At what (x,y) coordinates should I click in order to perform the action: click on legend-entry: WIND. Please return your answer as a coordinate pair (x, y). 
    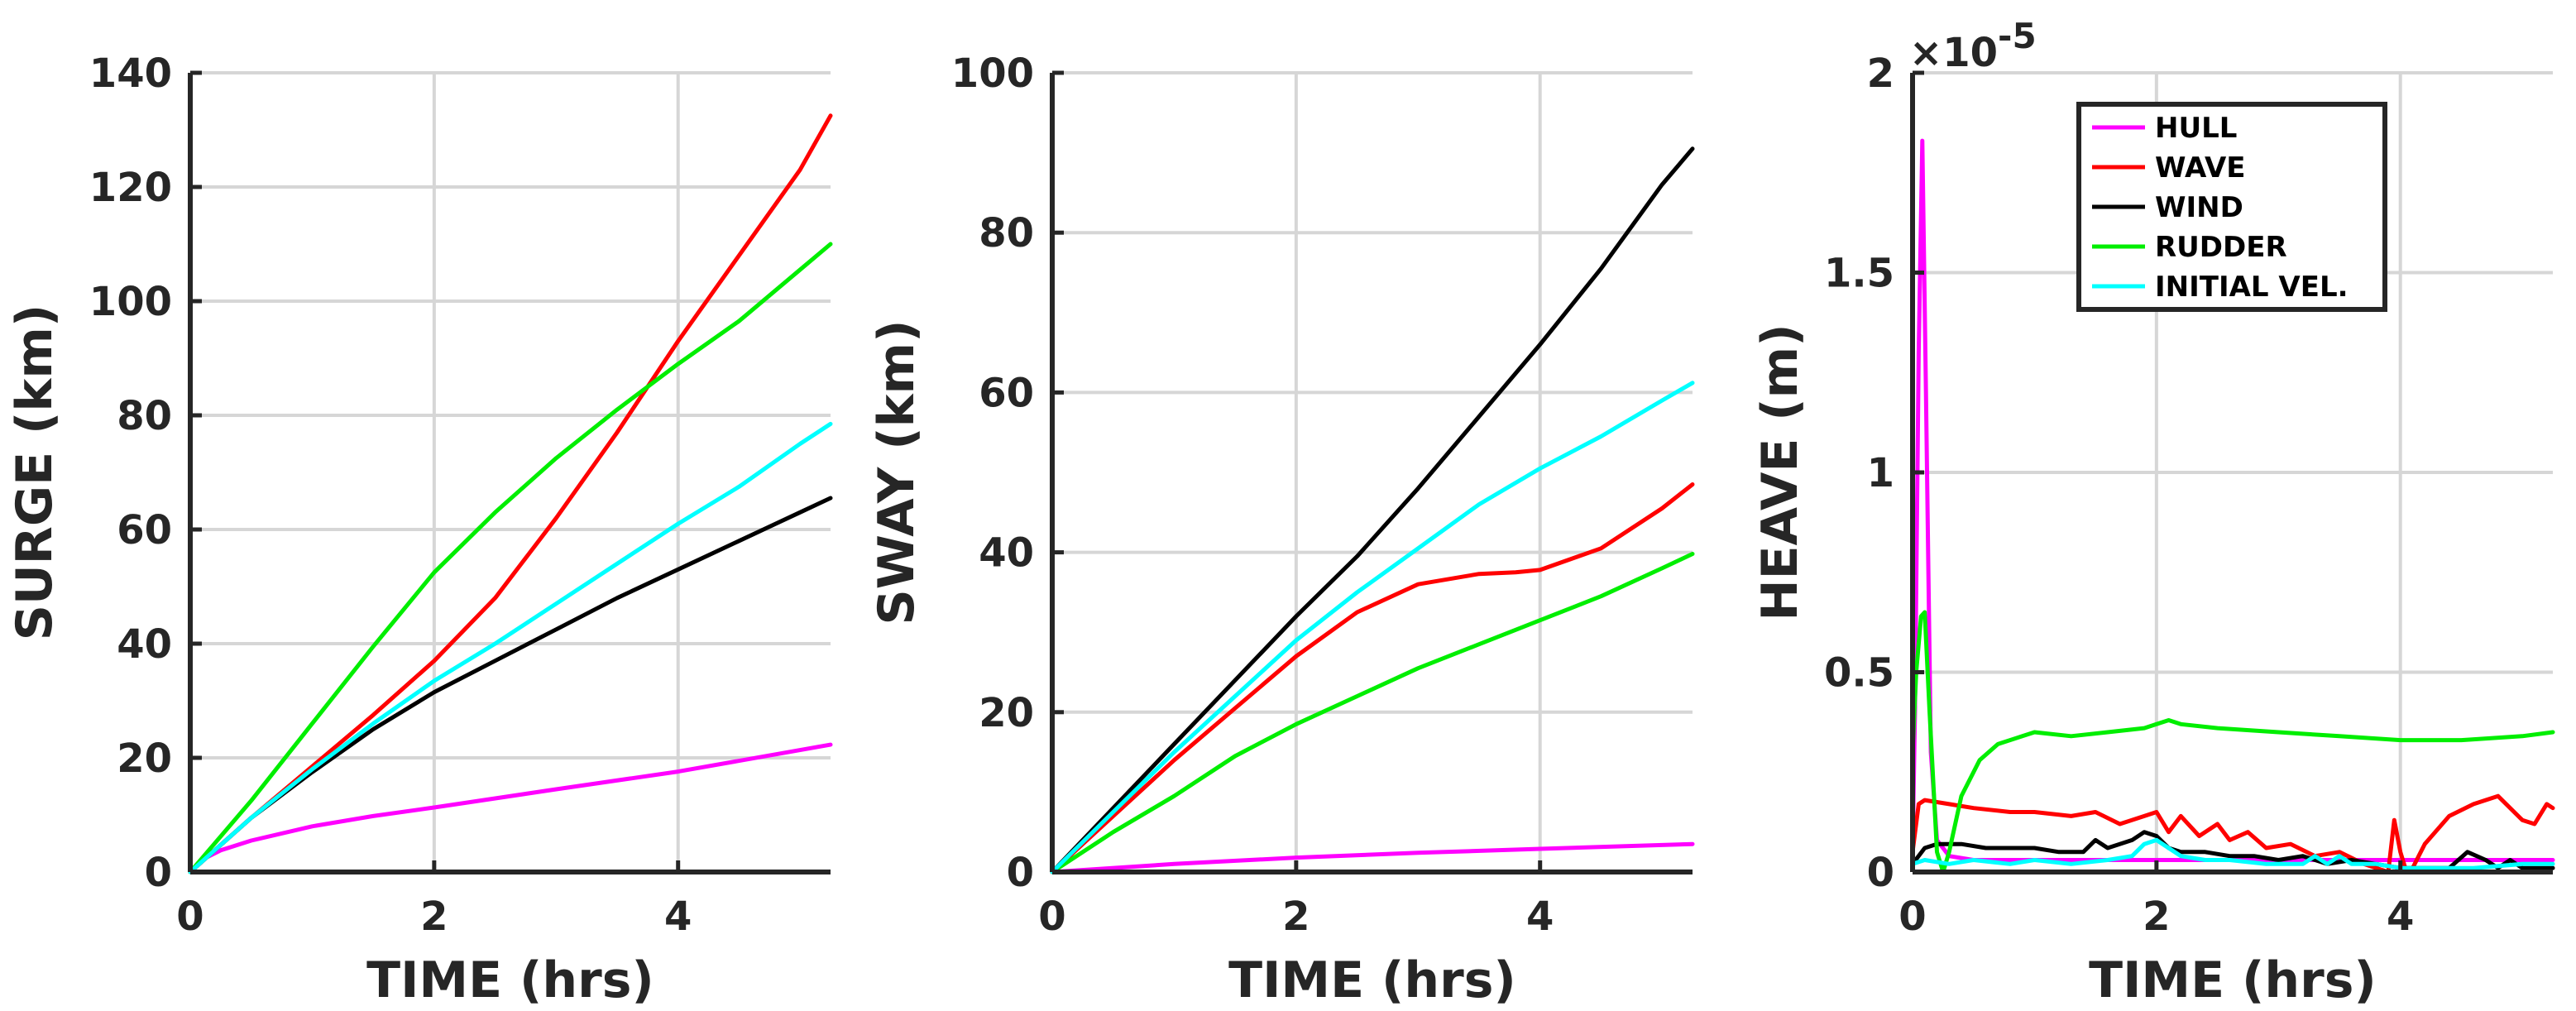
    Looking at the image, I should click on (2199, 207).